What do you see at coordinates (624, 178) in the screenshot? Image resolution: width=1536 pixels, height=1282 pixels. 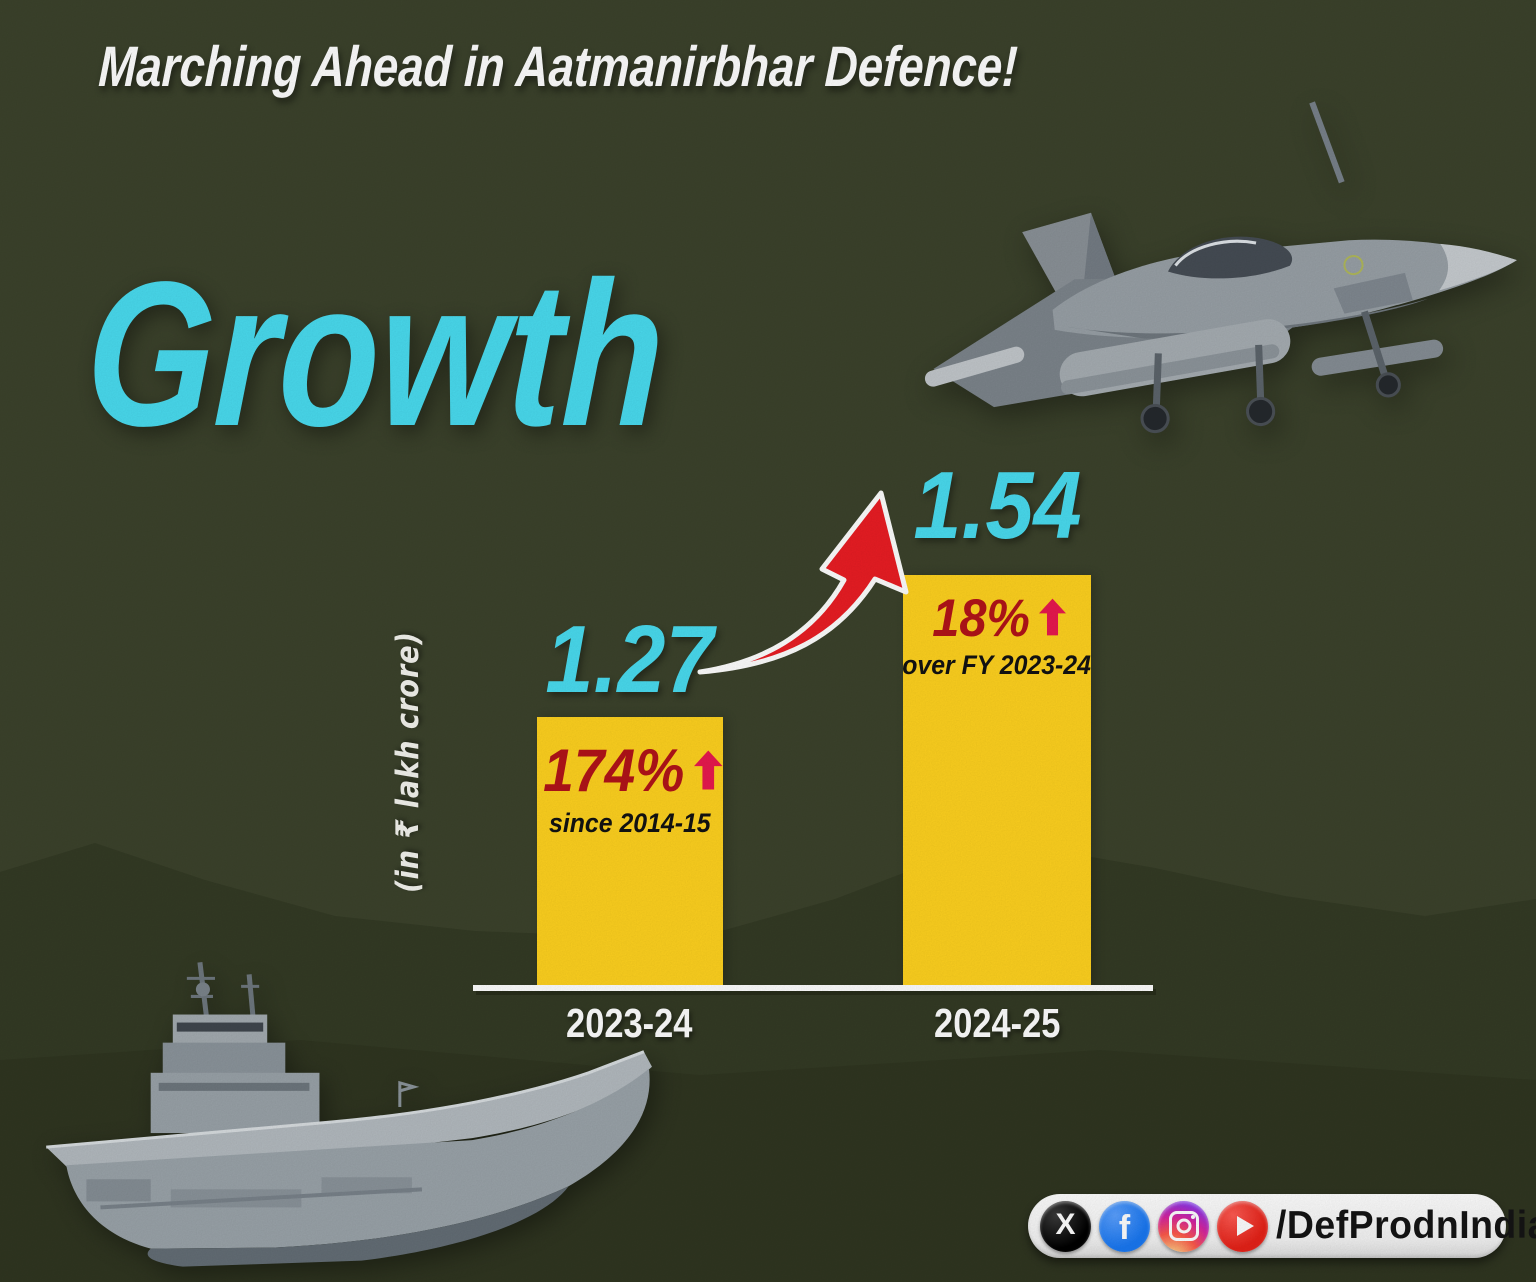 I see `page-title-label: India’s Defence Production` at bounding box center [624, 178].